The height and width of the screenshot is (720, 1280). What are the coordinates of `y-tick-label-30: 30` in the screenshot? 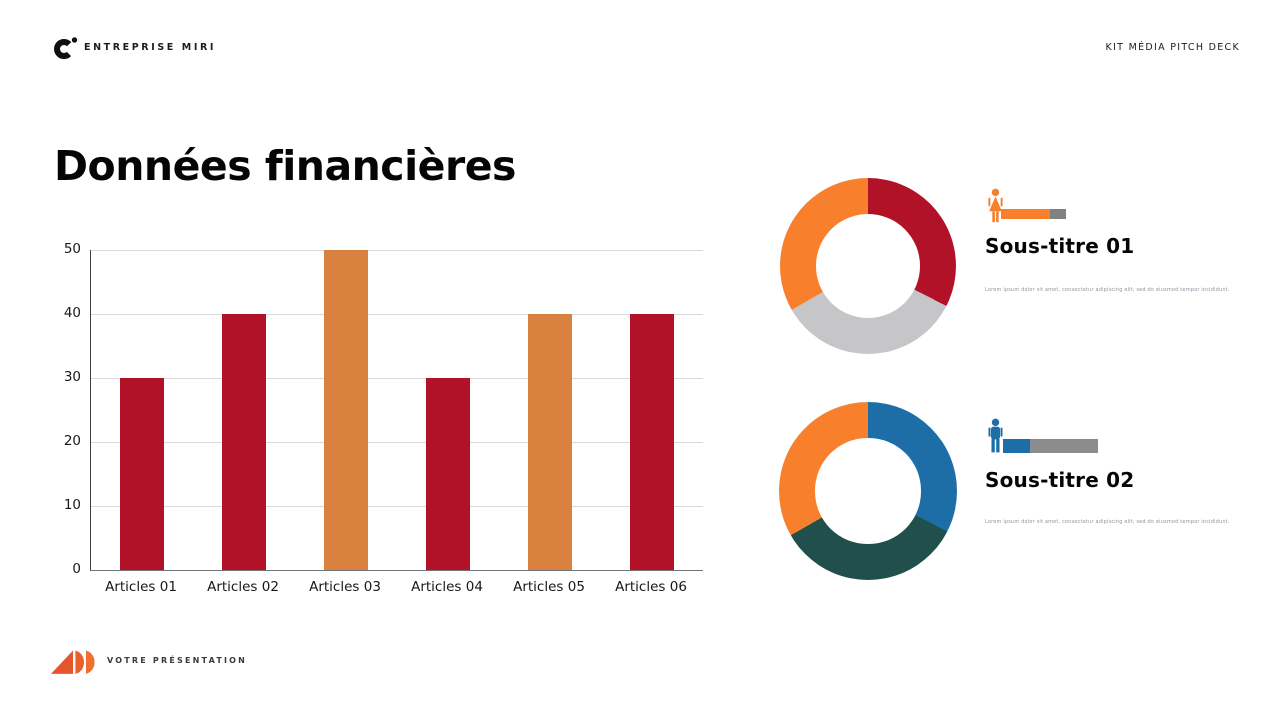 It's located at (72, 377).